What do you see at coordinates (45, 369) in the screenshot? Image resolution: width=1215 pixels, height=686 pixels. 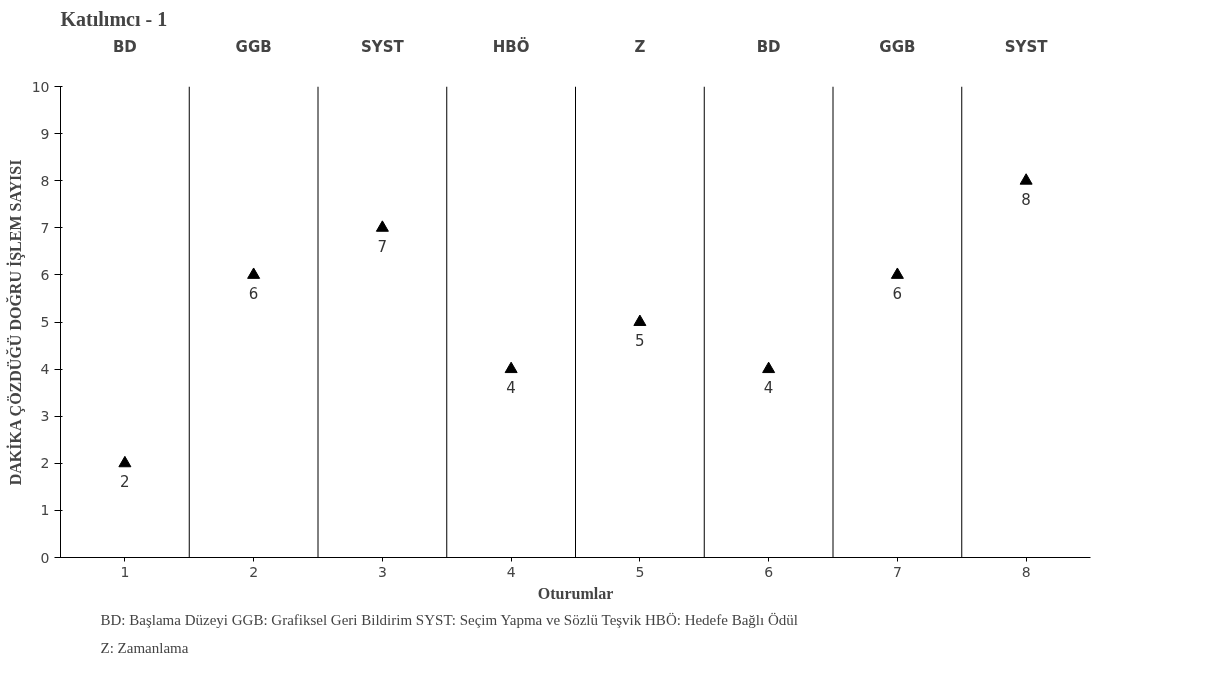 I see `y-tick-label: 4` at bounding box center [45, 369].